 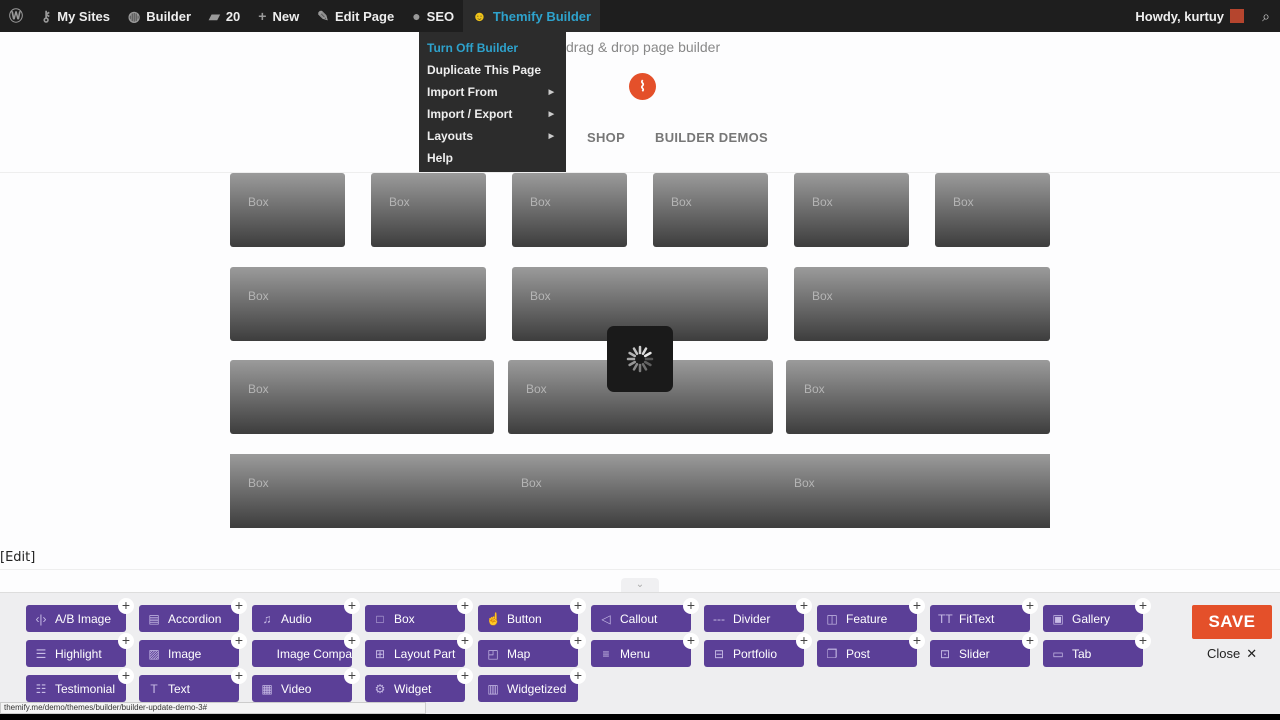 I want to click on widget-icon: ⚙, so click(x=380, y=688).